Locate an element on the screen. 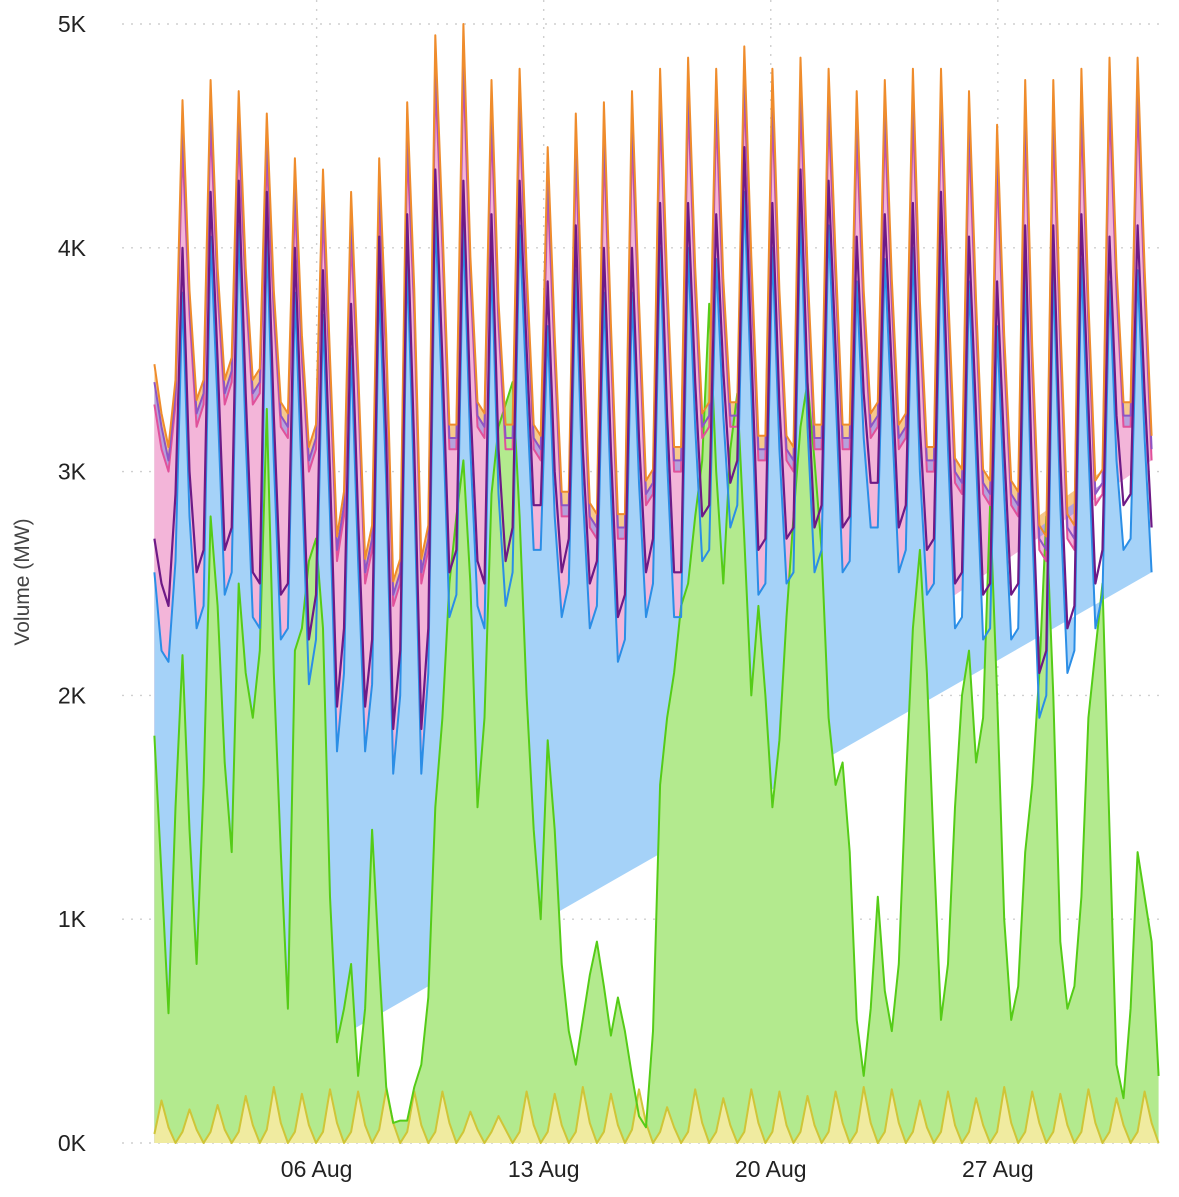 The image size is (1179, 1197). x-axis-tick-labels: 06 Aug 13 Aug 20 Aug 27 Aug is located at coordinates (657, 1169).